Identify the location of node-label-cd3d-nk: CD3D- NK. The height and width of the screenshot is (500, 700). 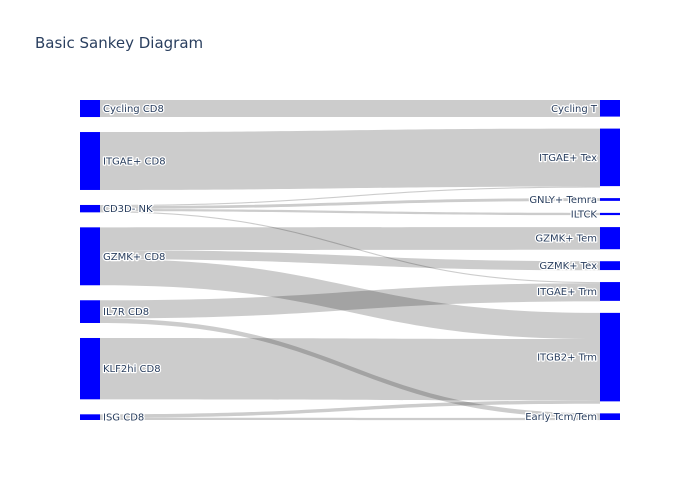
(128, 209).